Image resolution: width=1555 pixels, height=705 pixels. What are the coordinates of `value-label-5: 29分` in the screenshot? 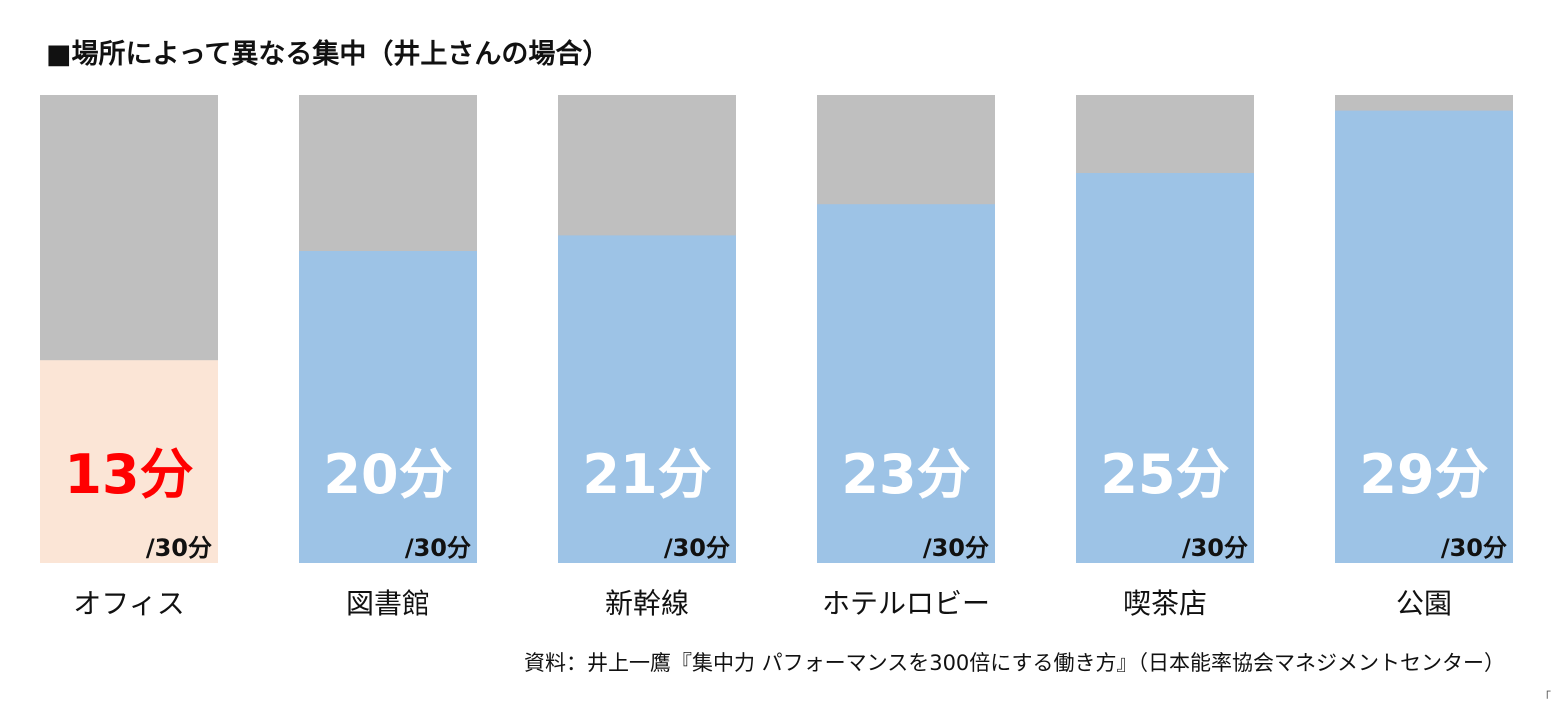 It's located at (1423, 474).